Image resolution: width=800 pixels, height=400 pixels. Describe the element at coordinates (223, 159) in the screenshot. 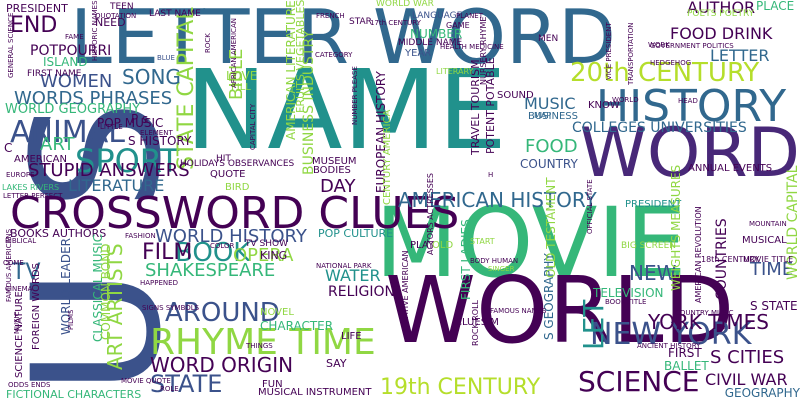

I see `cloud-word: HIT` at that location.